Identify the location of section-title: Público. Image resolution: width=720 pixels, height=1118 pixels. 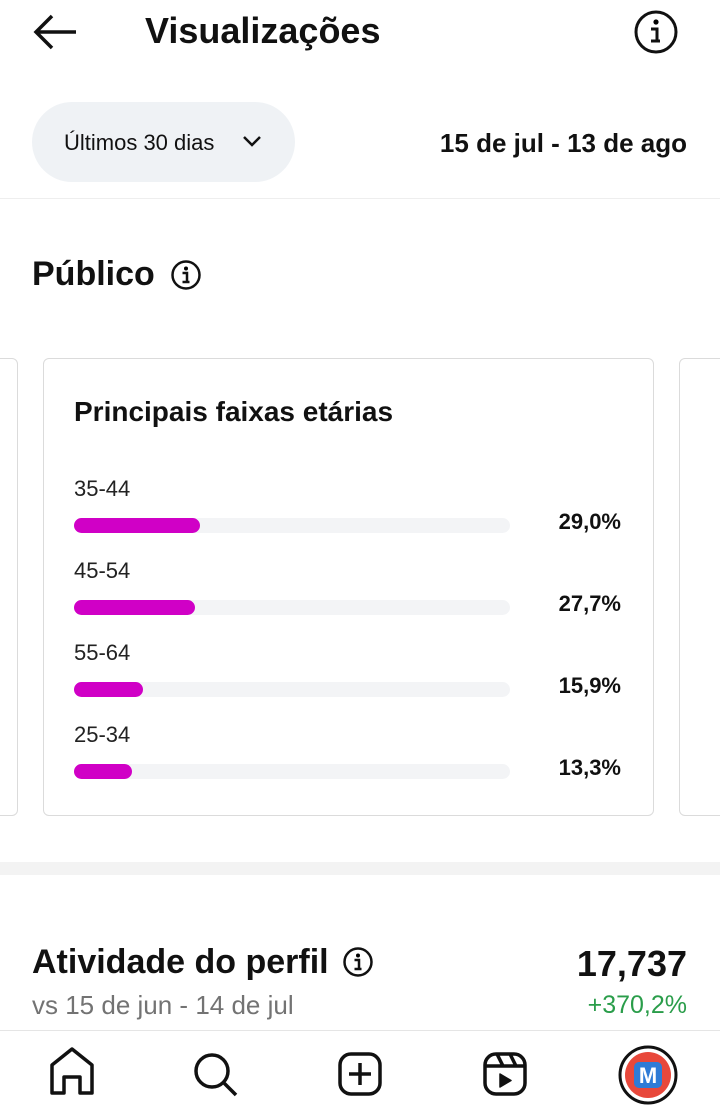
(93, 274).